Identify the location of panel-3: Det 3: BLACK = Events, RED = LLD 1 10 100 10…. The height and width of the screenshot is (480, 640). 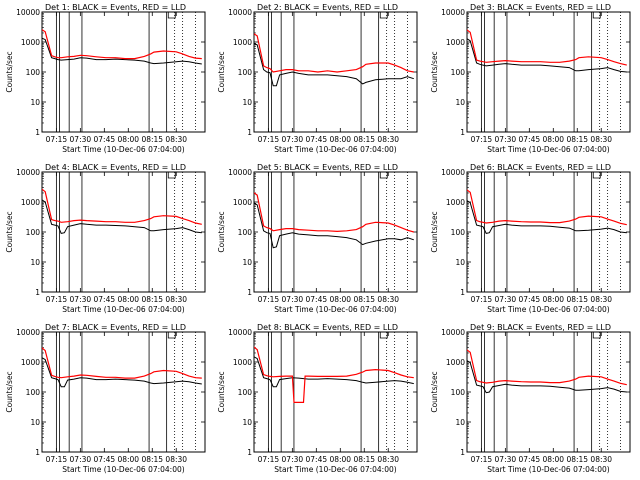
(530, 78).